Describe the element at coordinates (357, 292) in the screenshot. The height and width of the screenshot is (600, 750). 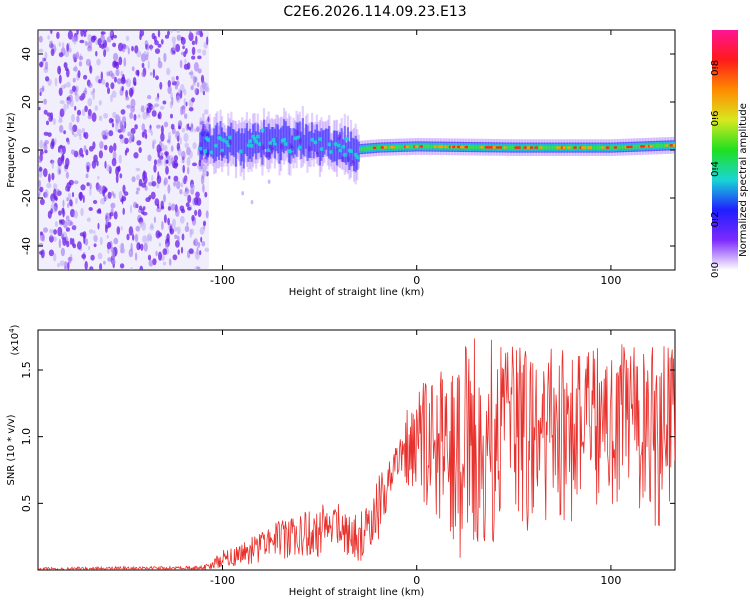
I see `spectrogram-x-label: Height of straight line (km)` at that location.